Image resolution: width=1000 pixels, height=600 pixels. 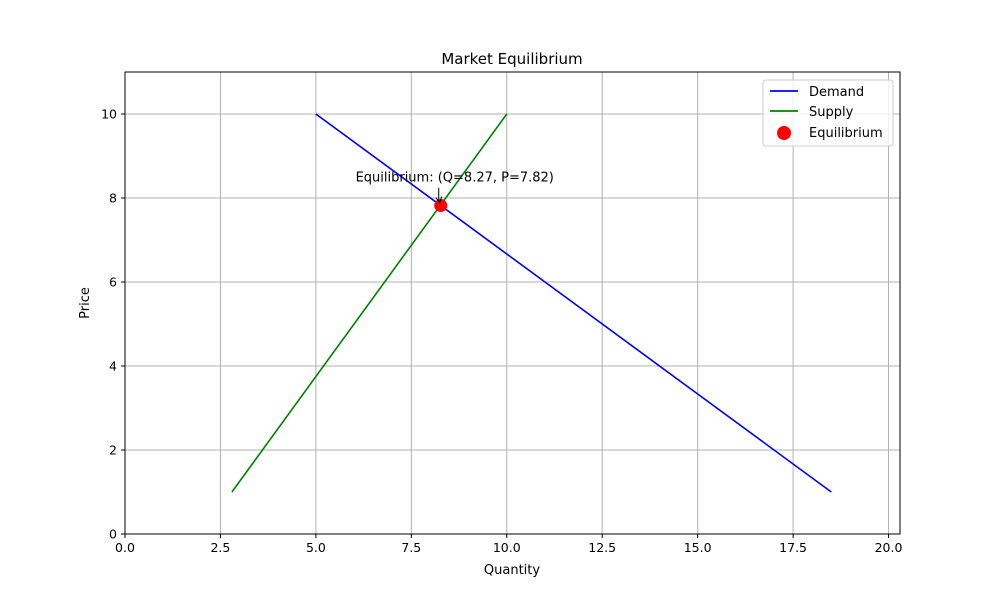 What do you see at coordinates (113, 282) in the screenshot?
I see `y-tick-label: 6` at bounding box center [113, 282].